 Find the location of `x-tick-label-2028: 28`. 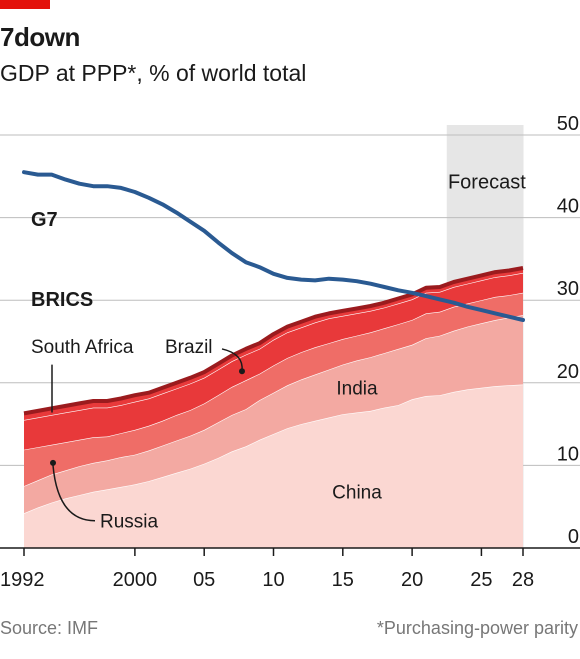

x-tick-label-2028: 28 is located at coordinates (523, 580).